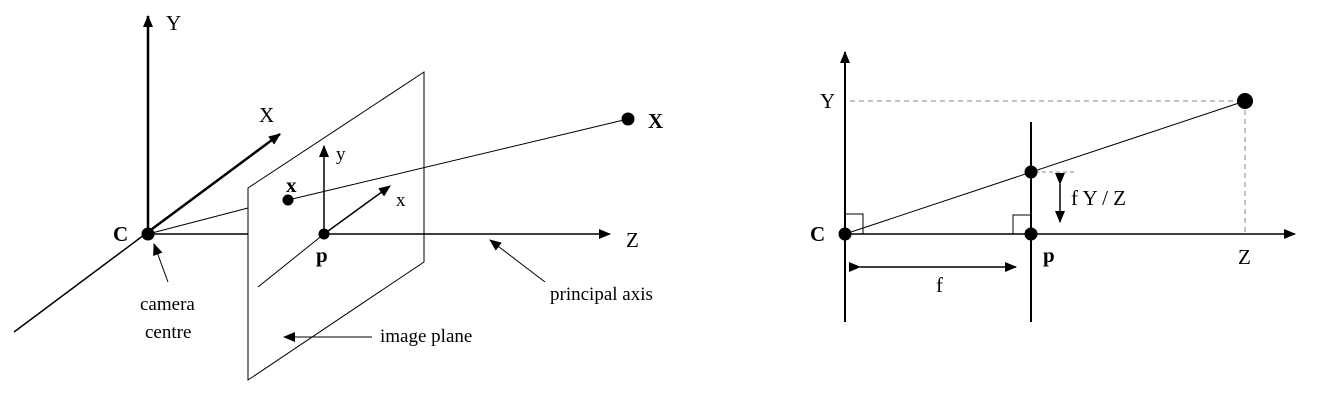 This screenshot has height=402, width=1318. I want to click on right-ray, so click(1045, 167).